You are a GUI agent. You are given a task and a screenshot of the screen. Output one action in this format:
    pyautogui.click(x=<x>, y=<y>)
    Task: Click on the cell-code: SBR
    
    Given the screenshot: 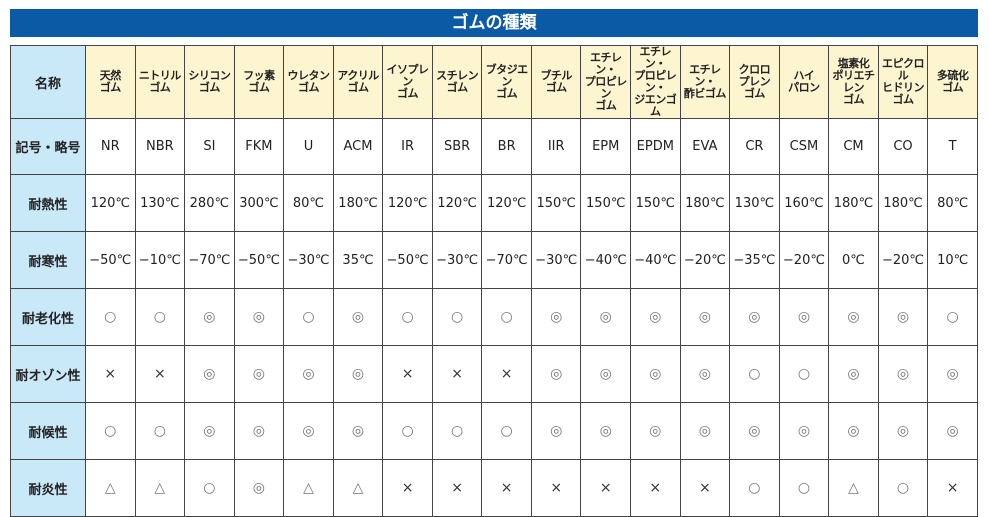 What is the action you would take?
    pyautogui.click(x=457, y=146)
    